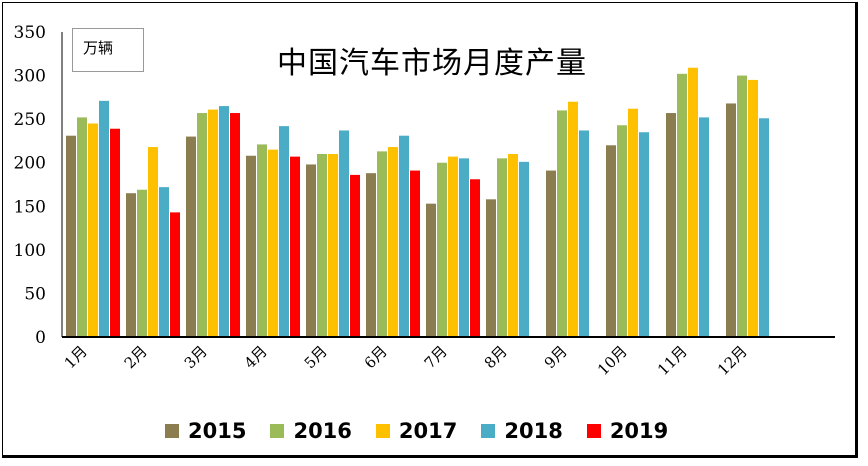  I want to click on y-tick-label: 100, so click(30, 251).